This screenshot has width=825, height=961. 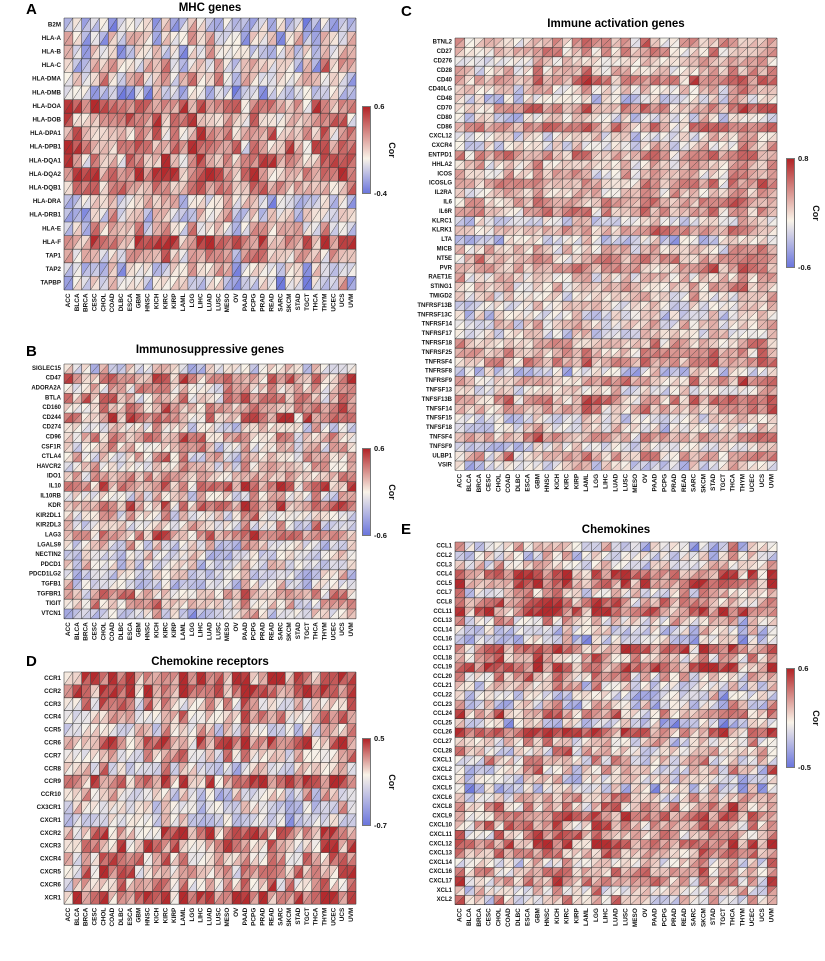 I want to click on row-label: ENTPD1, so click(x=440, y=156).